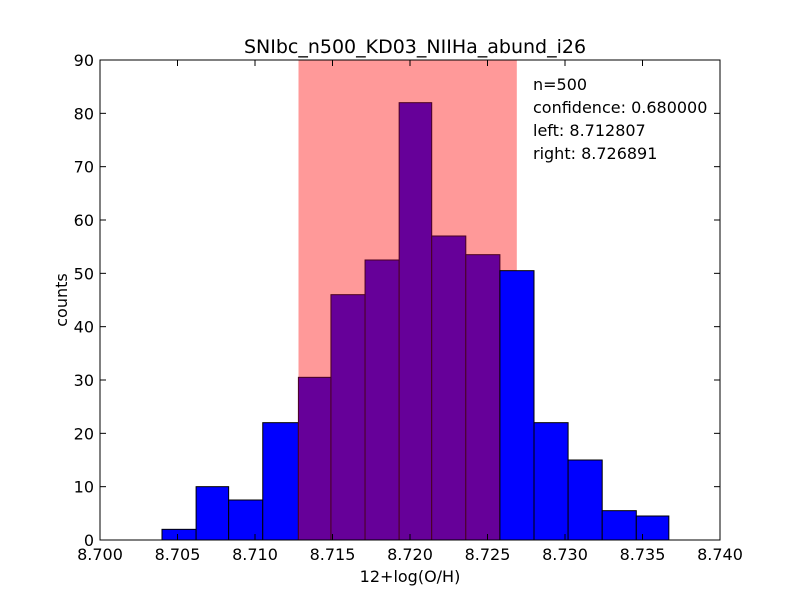 This screenshot has width=800, height=600. I want to click on y-tick-label: 70, so click(84, 167).